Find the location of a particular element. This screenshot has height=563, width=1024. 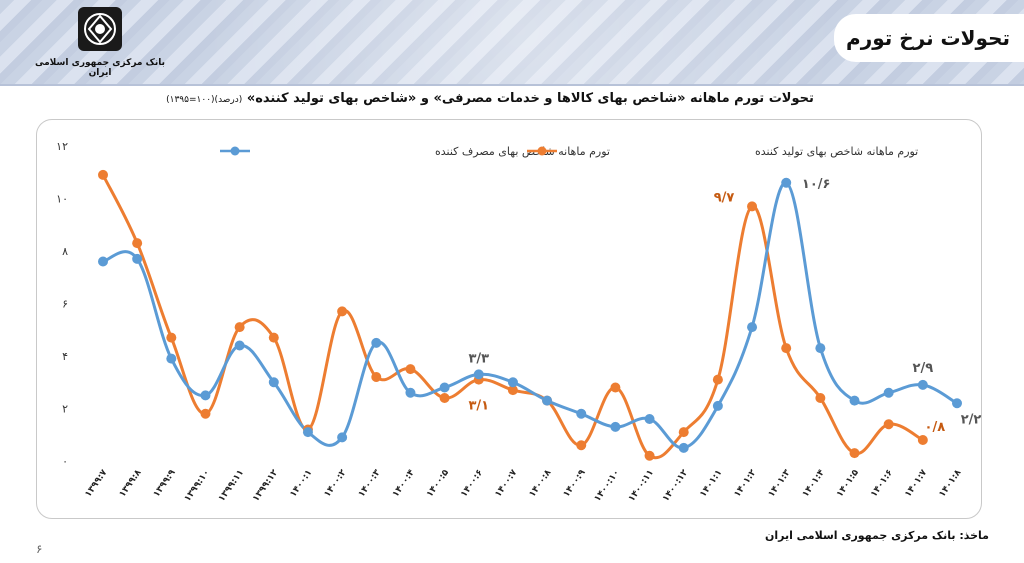

data-label: ۳/۳ is located at coordinates (478, 358).